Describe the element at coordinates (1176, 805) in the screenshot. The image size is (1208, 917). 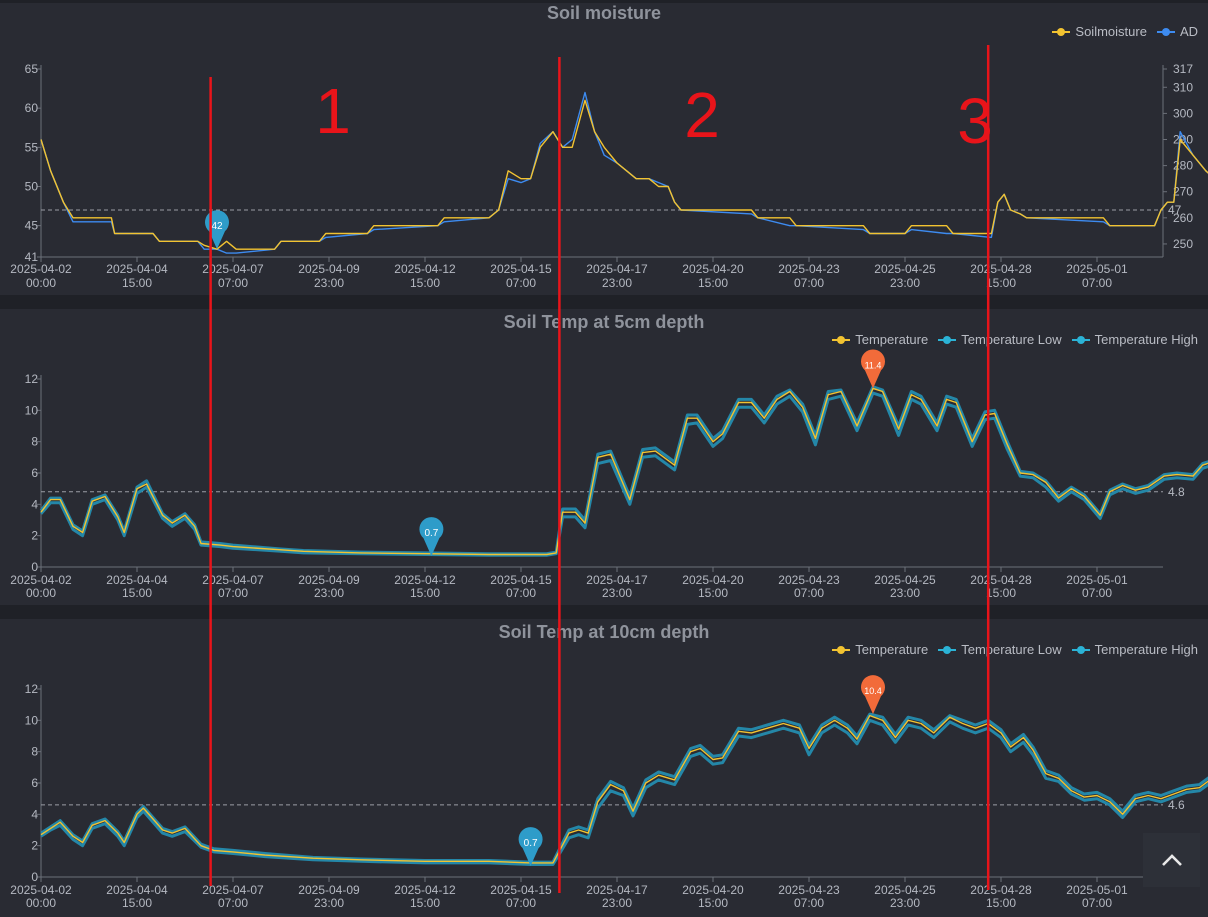
I see `mean-label: 4.6` at that location.